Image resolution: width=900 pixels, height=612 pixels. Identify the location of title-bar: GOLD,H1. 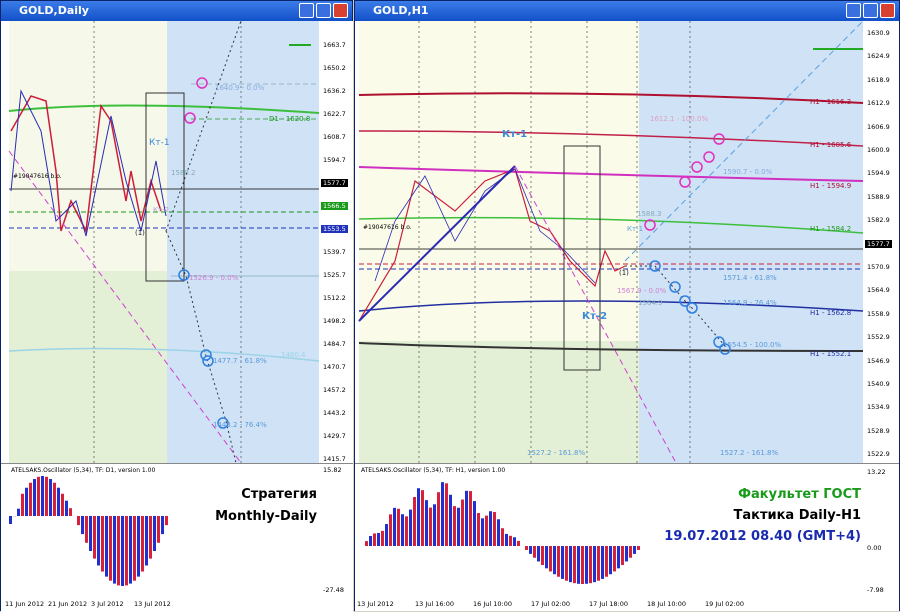
(627, 11).